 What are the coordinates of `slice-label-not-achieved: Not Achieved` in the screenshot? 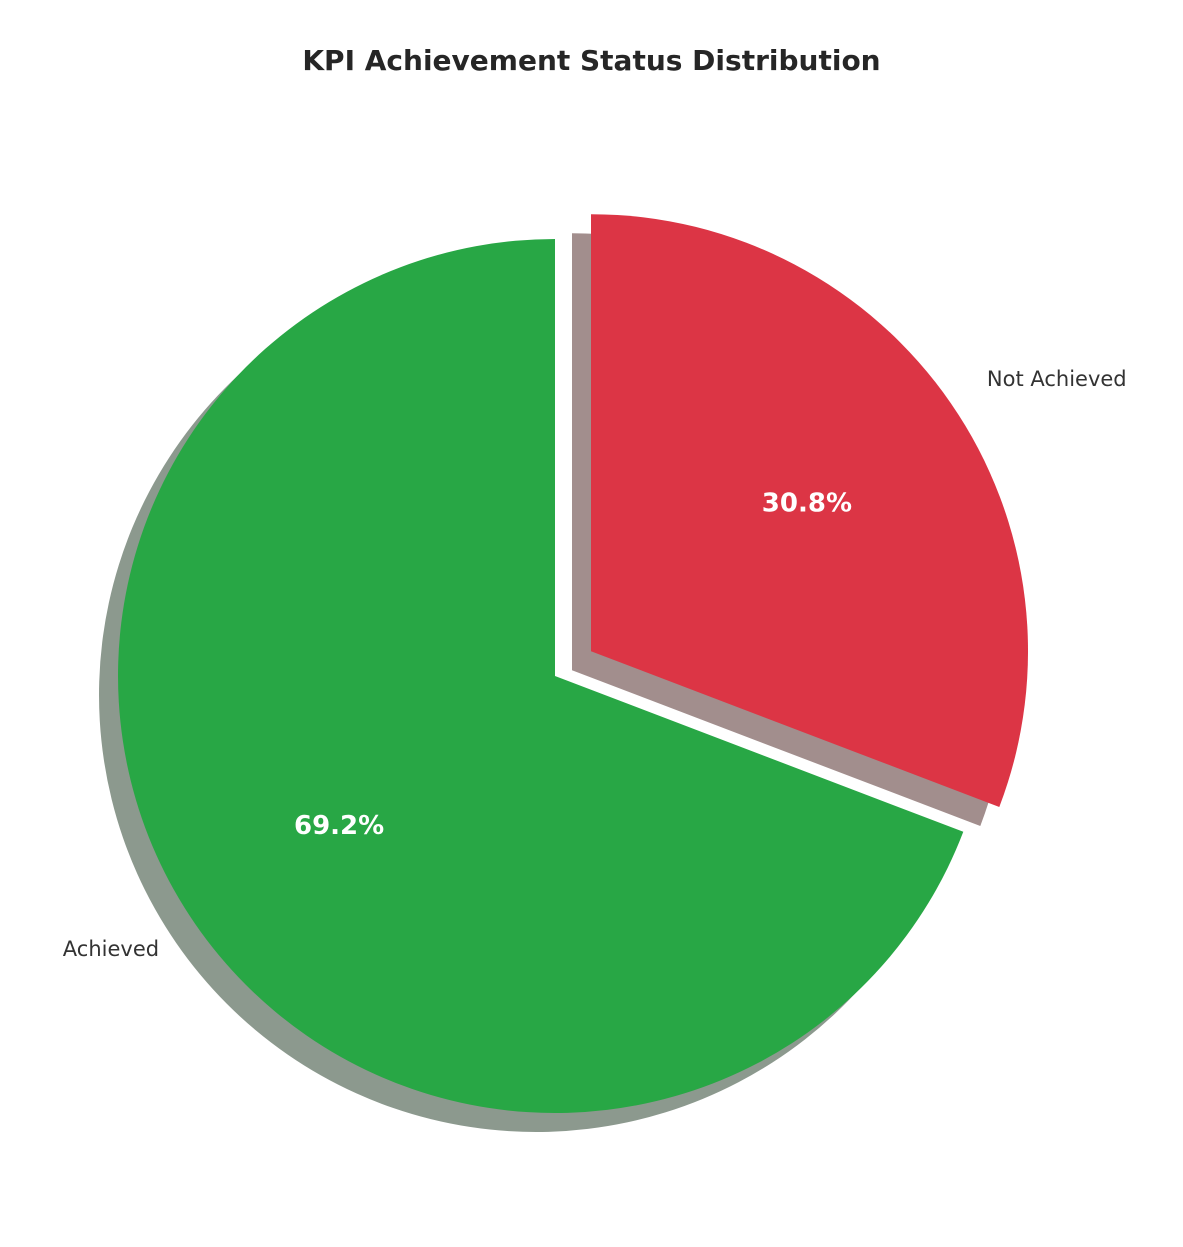 It's located at (1057, 379).